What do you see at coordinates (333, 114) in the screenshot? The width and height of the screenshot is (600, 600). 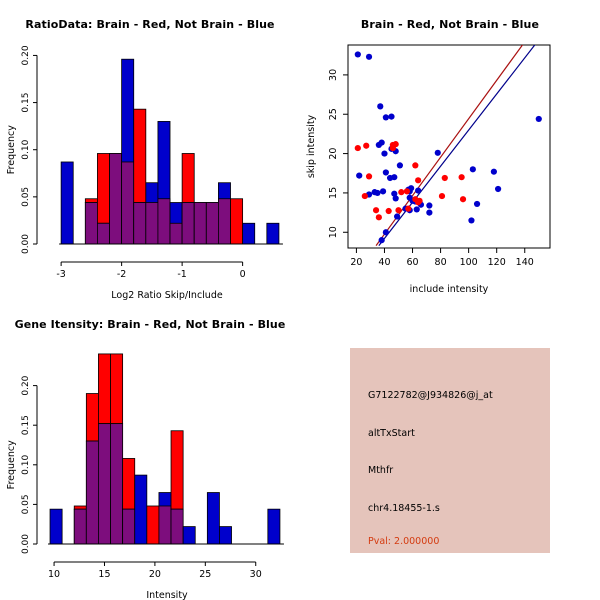 I see `y-tick-label: 25` at bounding box center [333, 114].